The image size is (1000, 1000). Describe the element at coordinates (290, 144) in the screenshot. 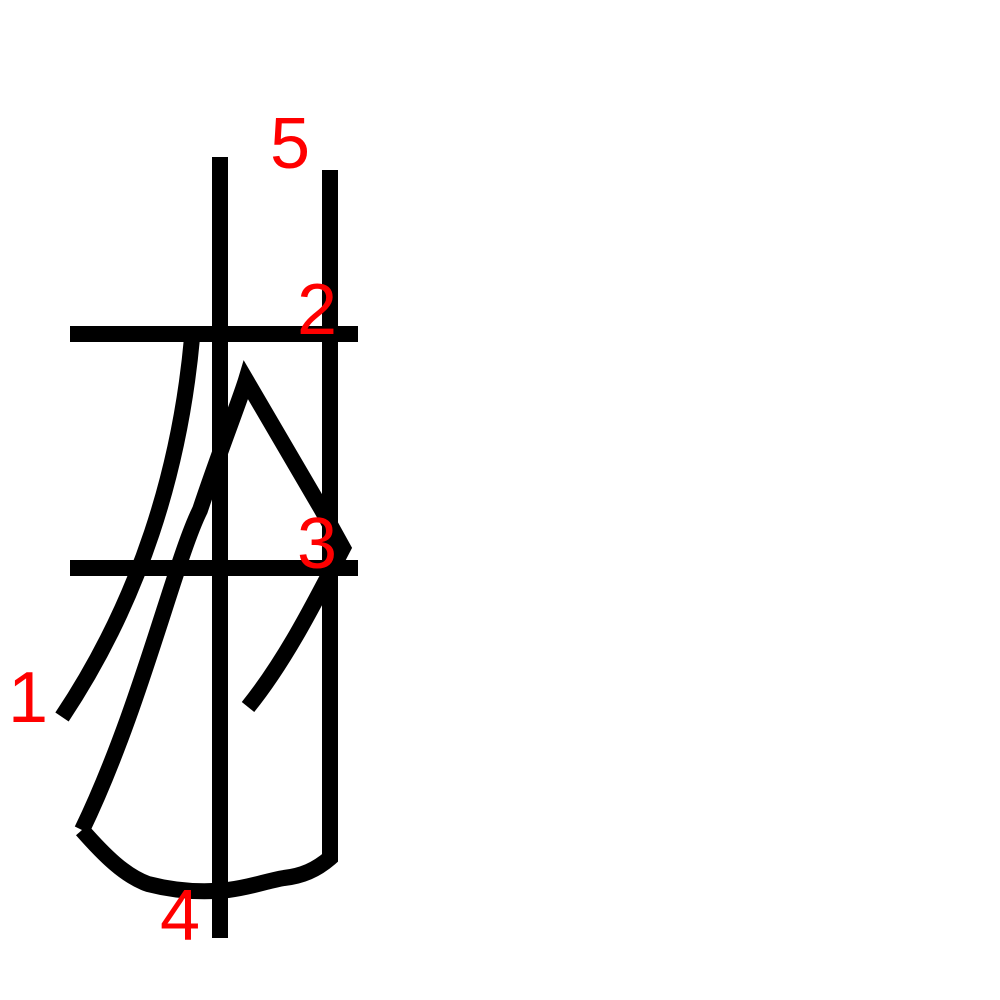

I see `stroke-label-5: 5` at that location.